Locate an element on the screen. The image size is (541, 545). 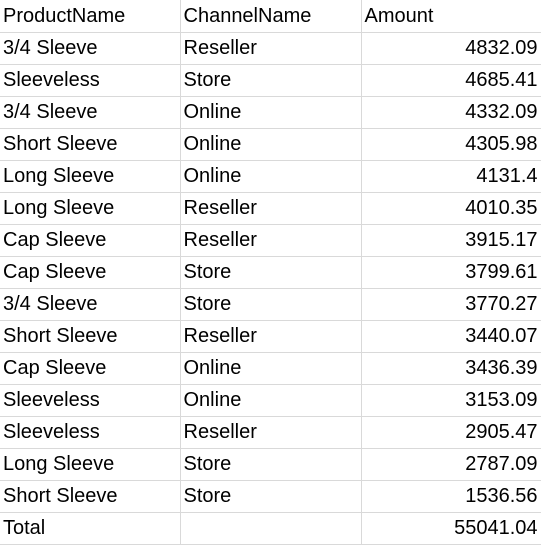
cell-amount: 4832.09 is located at coordinates (451, 48).